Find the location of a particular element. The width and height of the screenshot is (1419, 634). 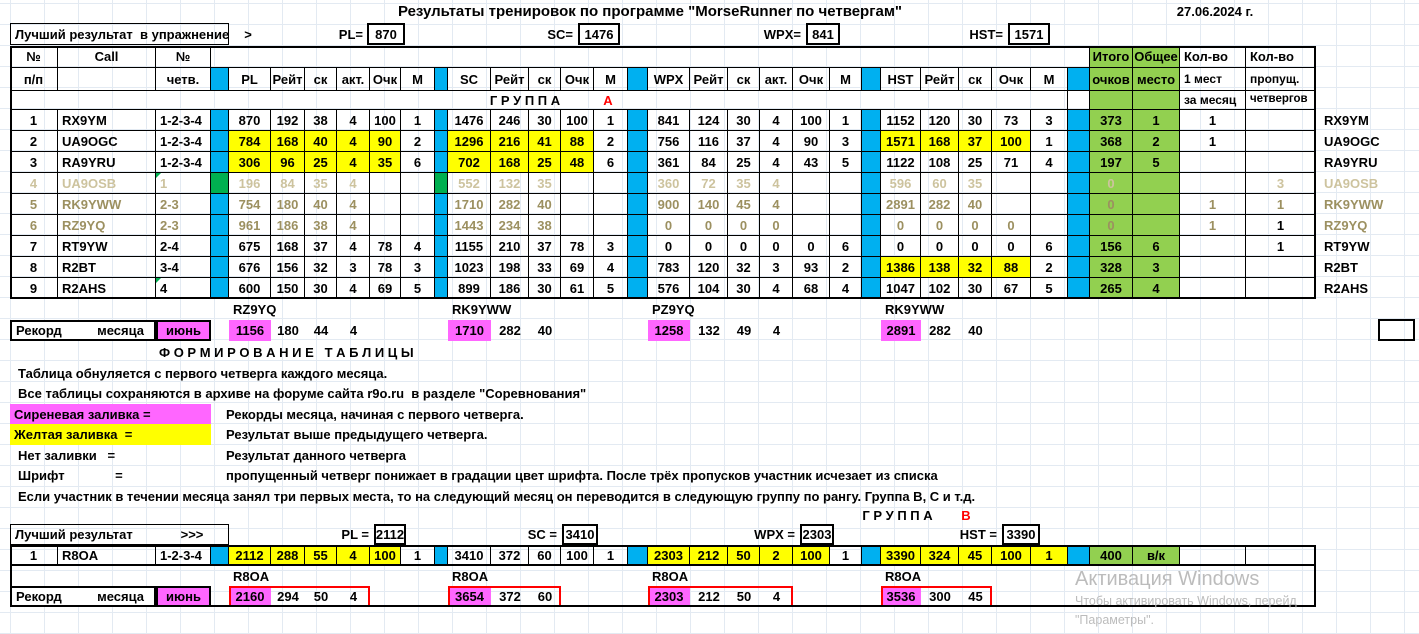

row-thursdays: 2-3 is located at coordinates (183, 225).